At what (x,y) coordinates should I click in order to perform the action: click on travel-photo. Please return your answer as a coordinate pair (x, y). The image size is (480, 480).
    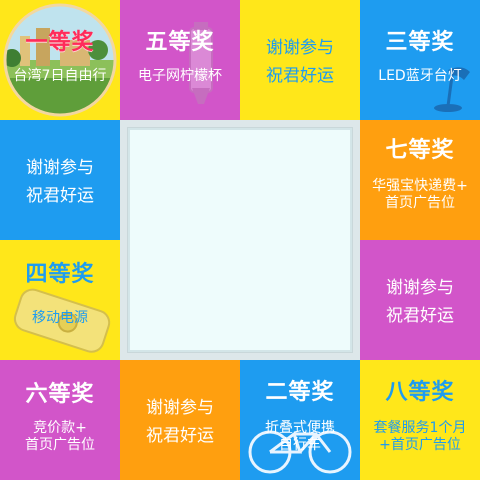
    Looking at the image, I should click on (60, 60).